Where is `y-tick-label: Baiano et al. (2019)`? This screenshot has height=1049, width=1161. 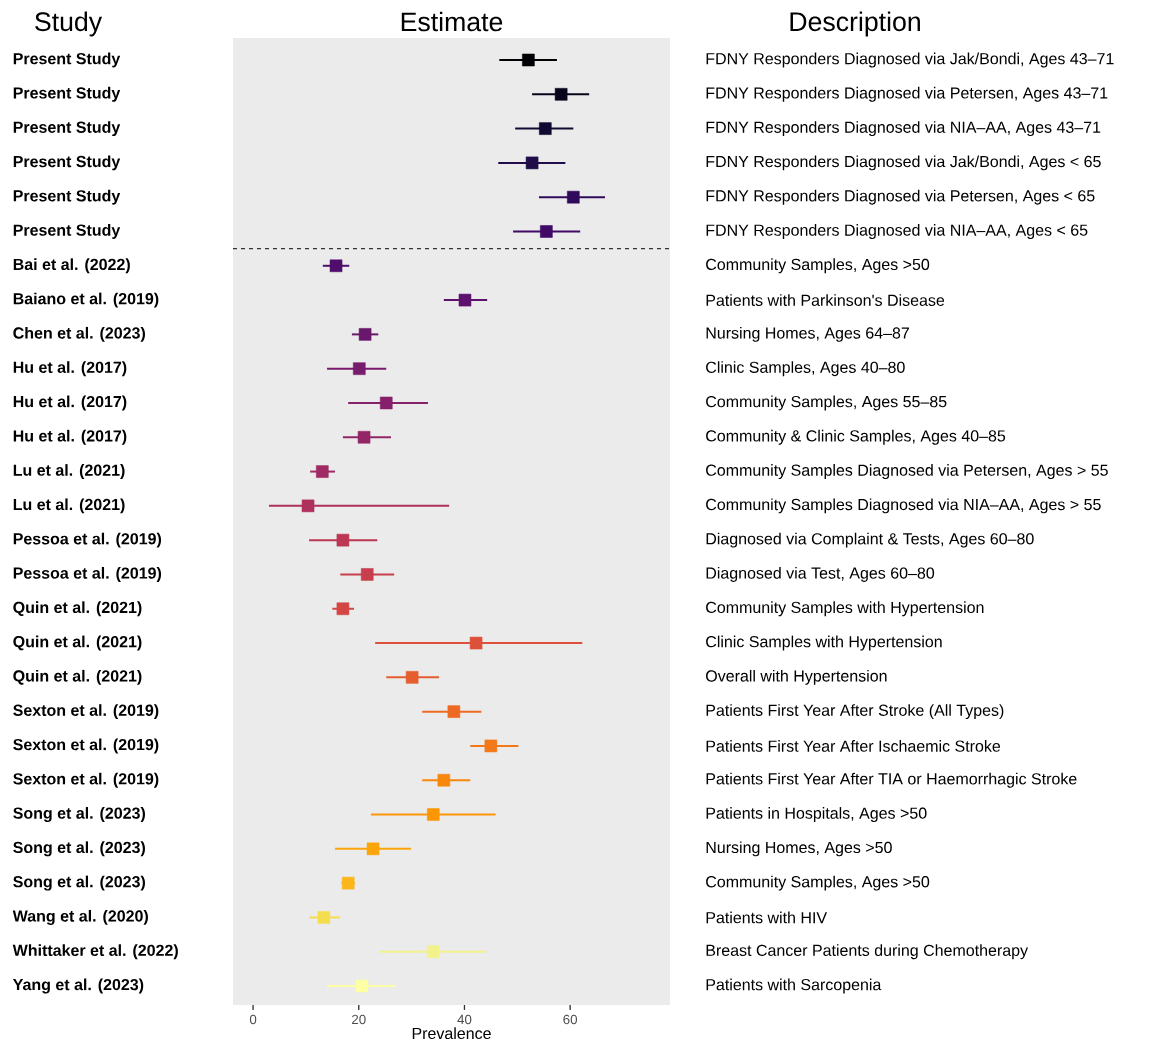 y-tick-label: Baiano et al. (2019) is located at coordinates (86, 300).